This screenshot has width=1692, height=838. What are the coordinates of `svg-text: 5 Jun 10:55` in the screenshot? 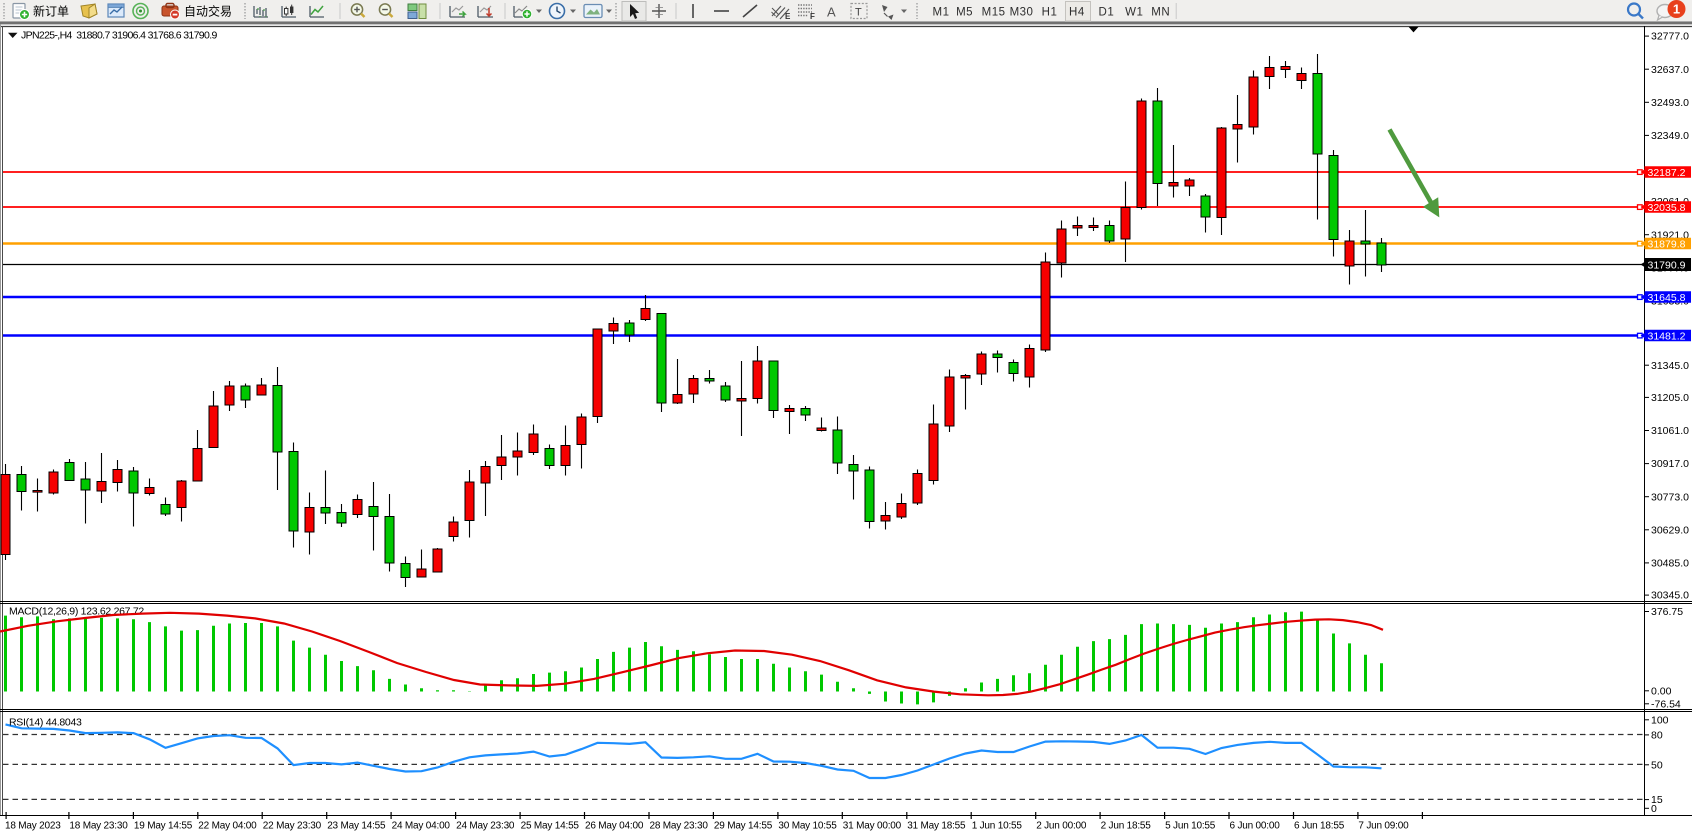 It's located at (1190, 826).